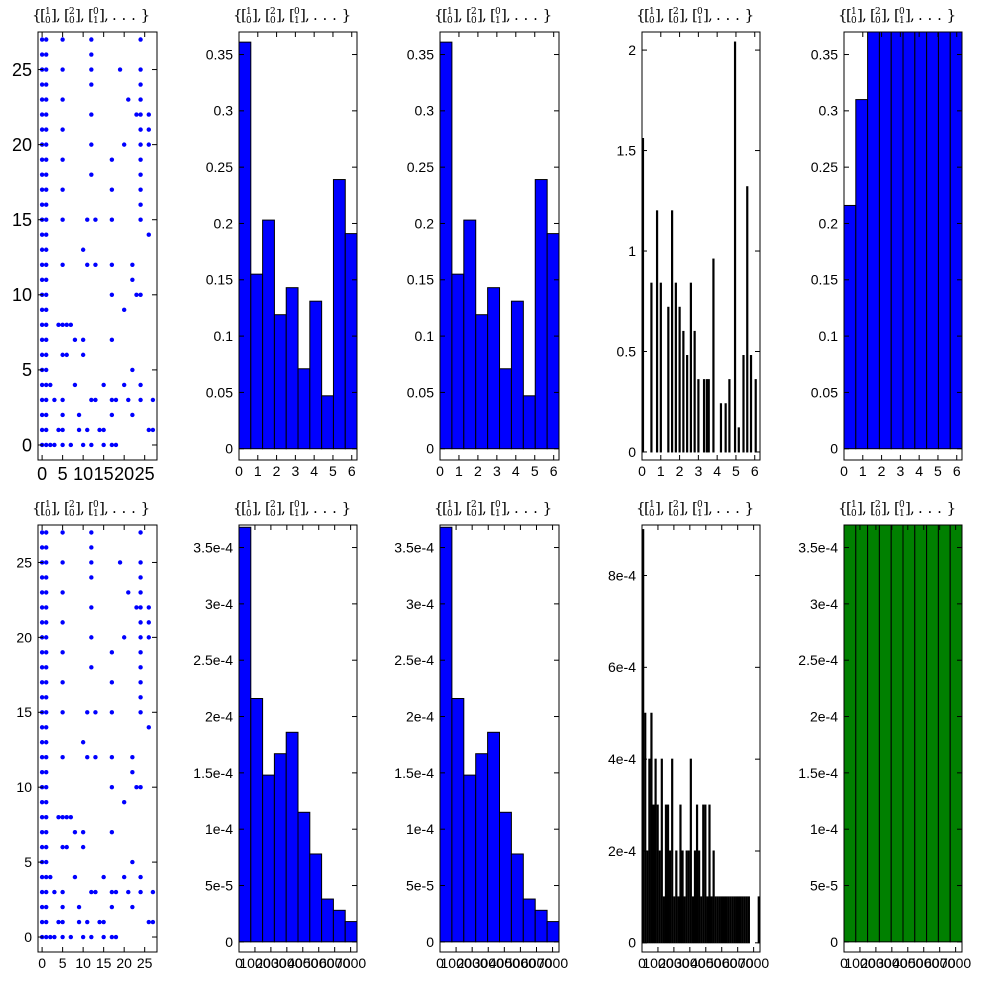 The image size is (984, 984). What do you see at coordinates (676, 505) in the screenshot?
I see `svg-text: 2` at bounding box center [676, 505].